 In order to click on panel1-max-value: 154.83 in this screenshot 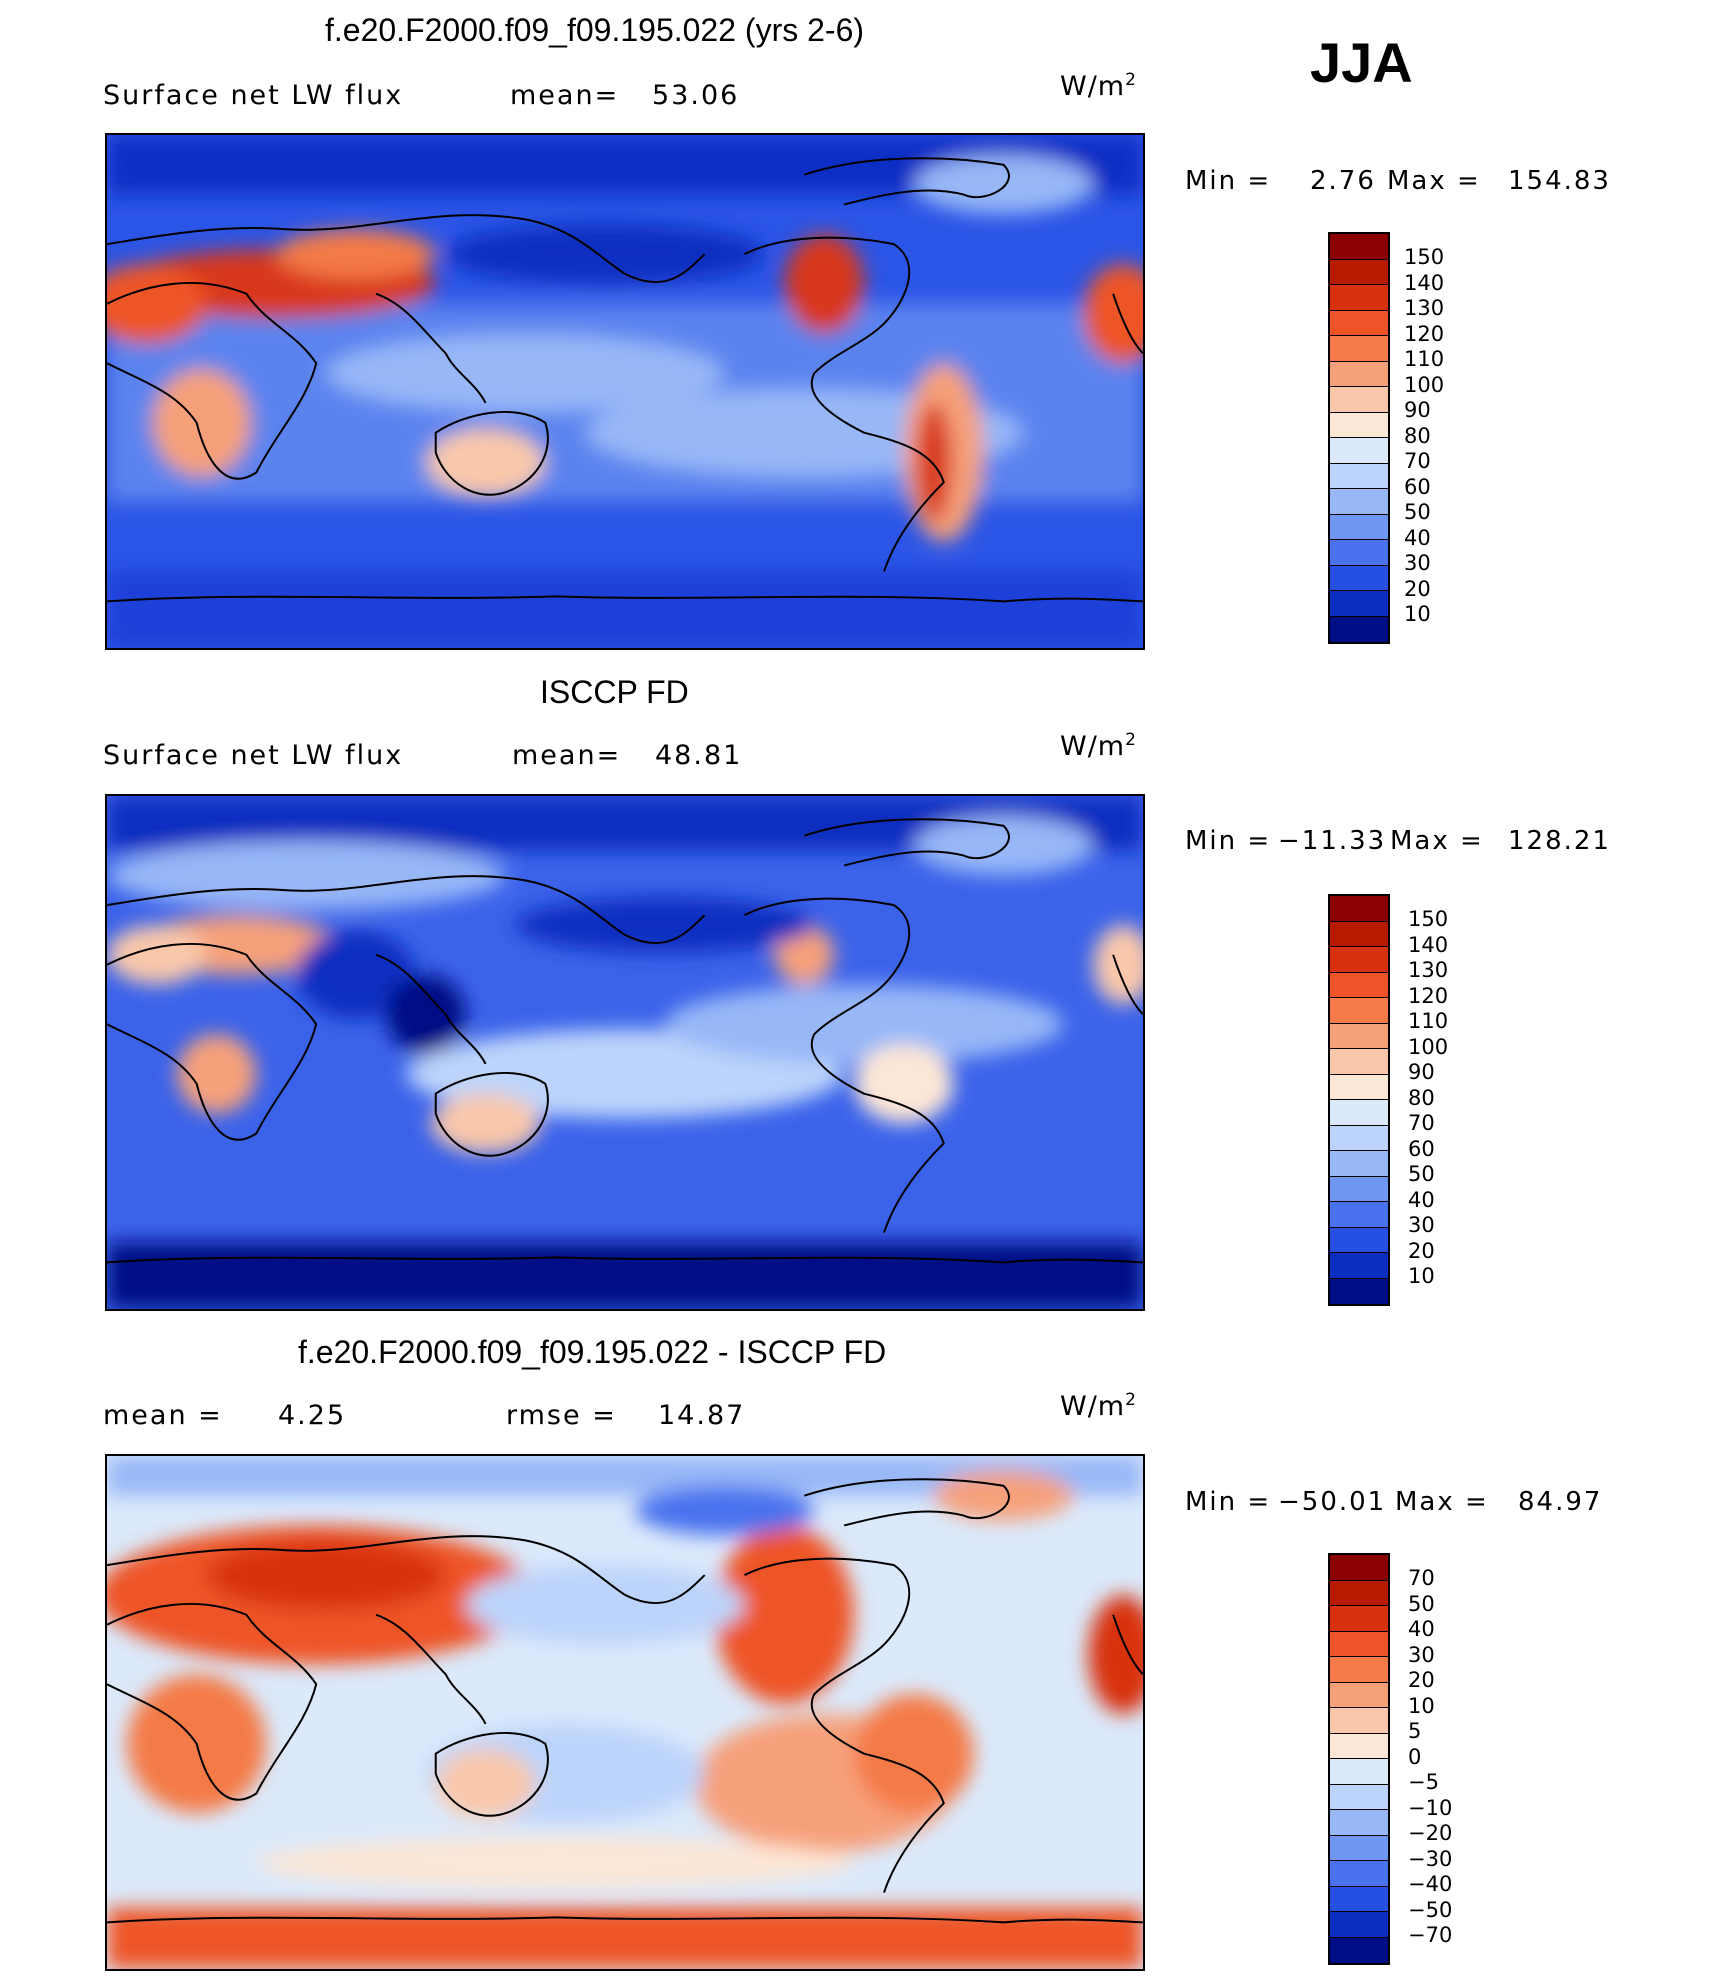, I will do `click(1559, 181)`.